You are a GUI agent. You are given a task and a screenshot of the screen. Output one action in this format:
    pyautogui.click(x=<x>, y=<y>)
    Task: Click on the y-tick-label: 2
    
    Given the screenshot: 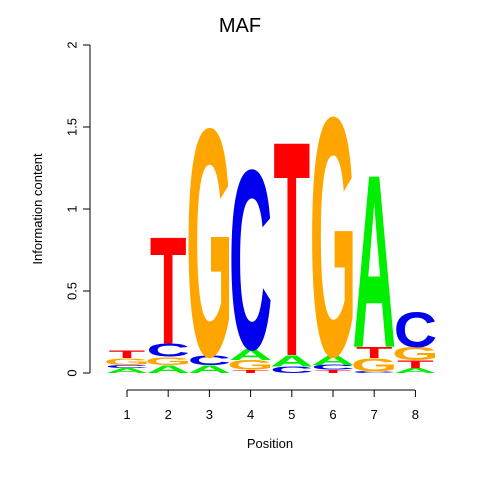 What is the action you would take?
    pyautogui.click(x=72, y=44)
    